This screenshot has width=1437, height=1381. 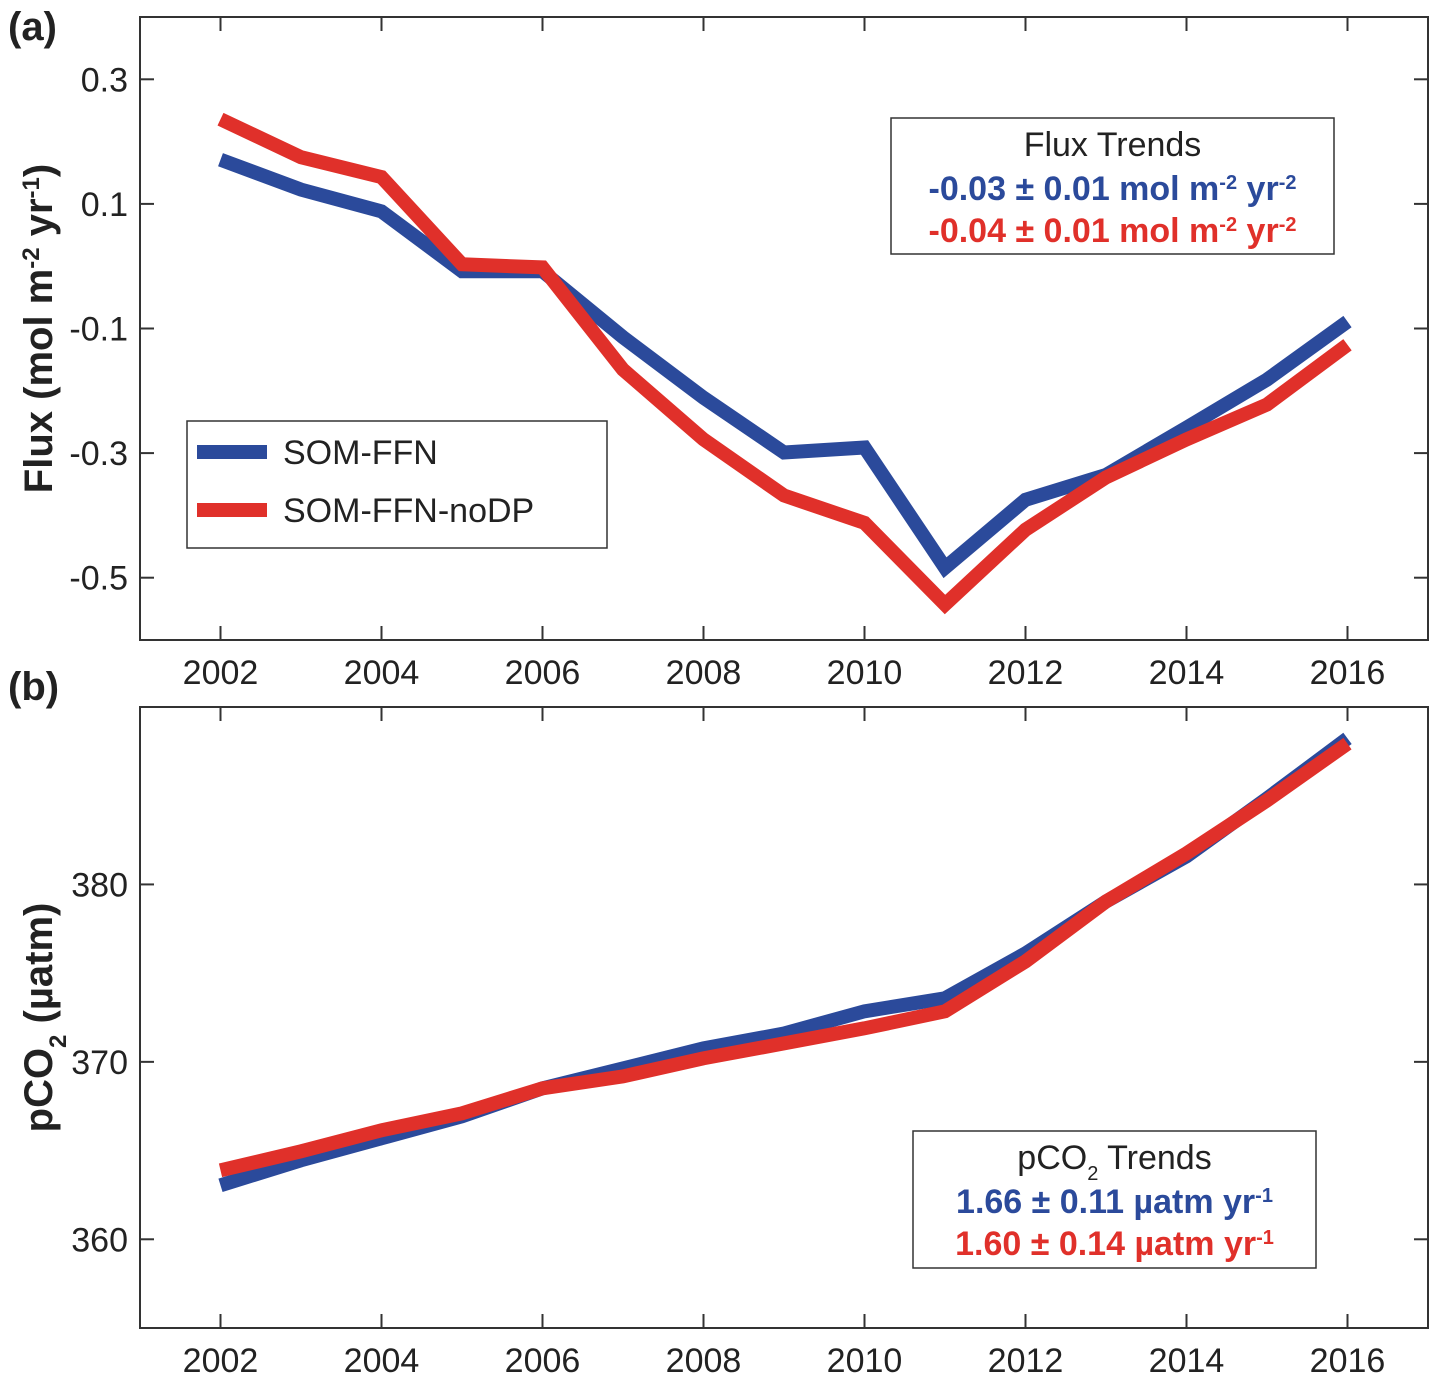 I want to click on y-axis-label: Flux (mol m-2 yr-1), so click(x=39, y=328).